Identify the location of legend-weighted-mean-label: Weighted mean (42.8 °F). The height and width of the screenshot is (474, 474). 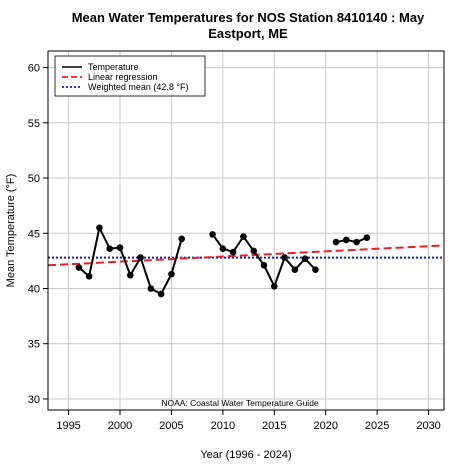
(138, 87).